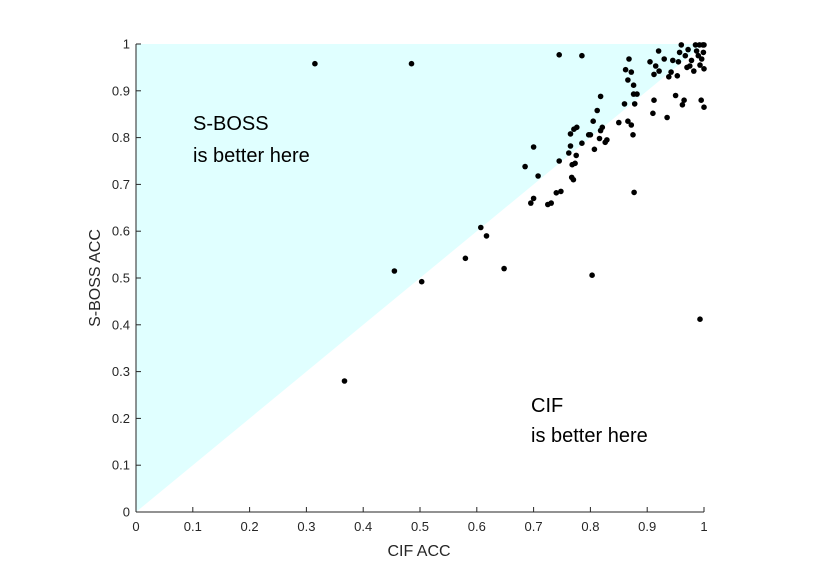  I want to click on annotation-upper-line1: S-BOSS, so click(231, 124).